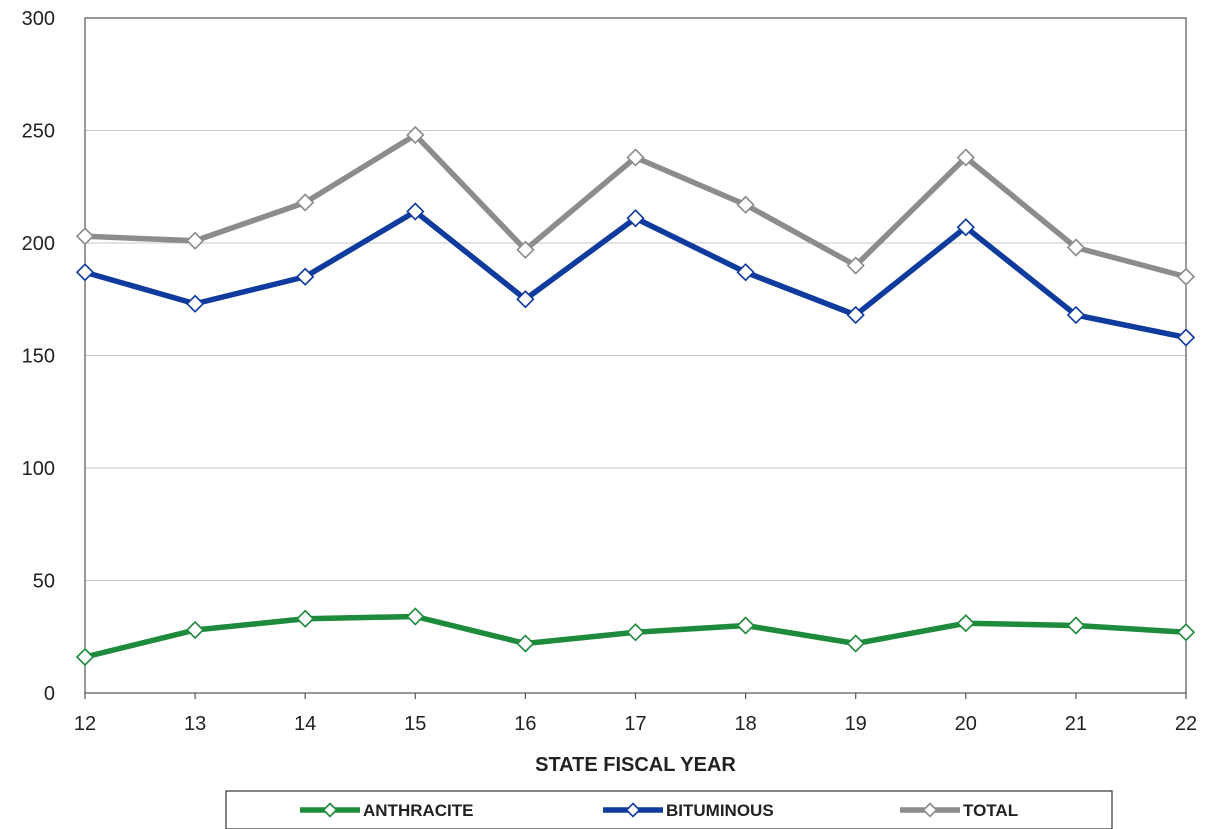 This screenshot has height=829, width=1206. What do you see at coordinates (720, 810) in the screenshot?
I see `legend-label-bituminous: BITUMINOUS` at bounding box center [720, 810].